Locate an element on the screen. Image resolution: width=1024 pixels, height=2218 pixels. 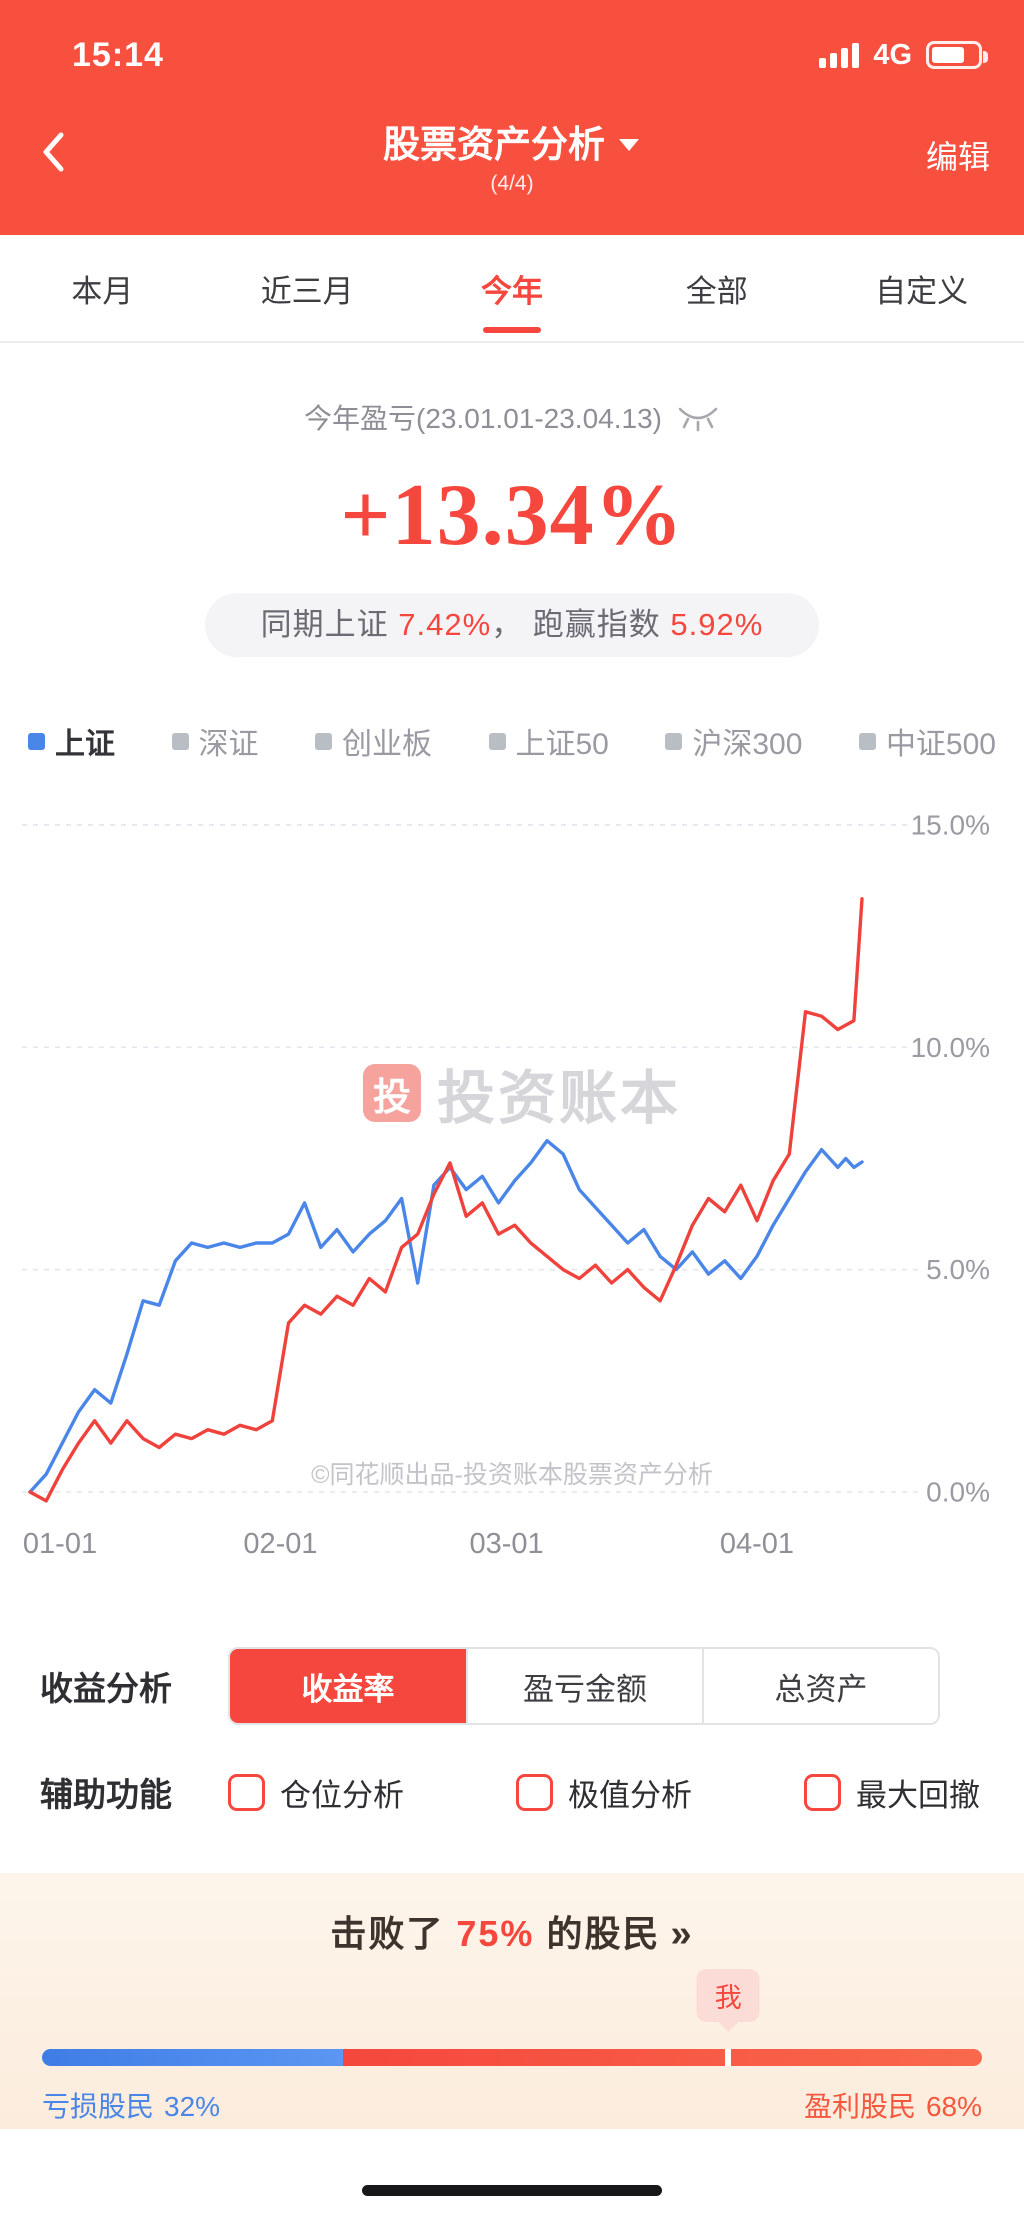
title-block: 股票资产分析 (4/4) is located at coordinates (512, 155).